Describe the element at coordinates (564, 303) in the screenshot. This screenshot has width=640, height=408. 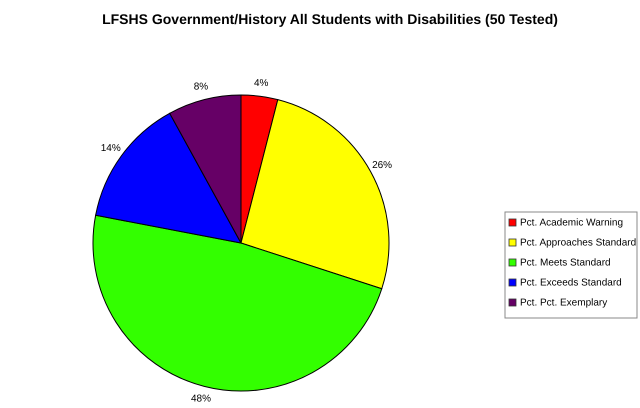
I see `legend-label: Pct. Pct. Exemplary` at that location.